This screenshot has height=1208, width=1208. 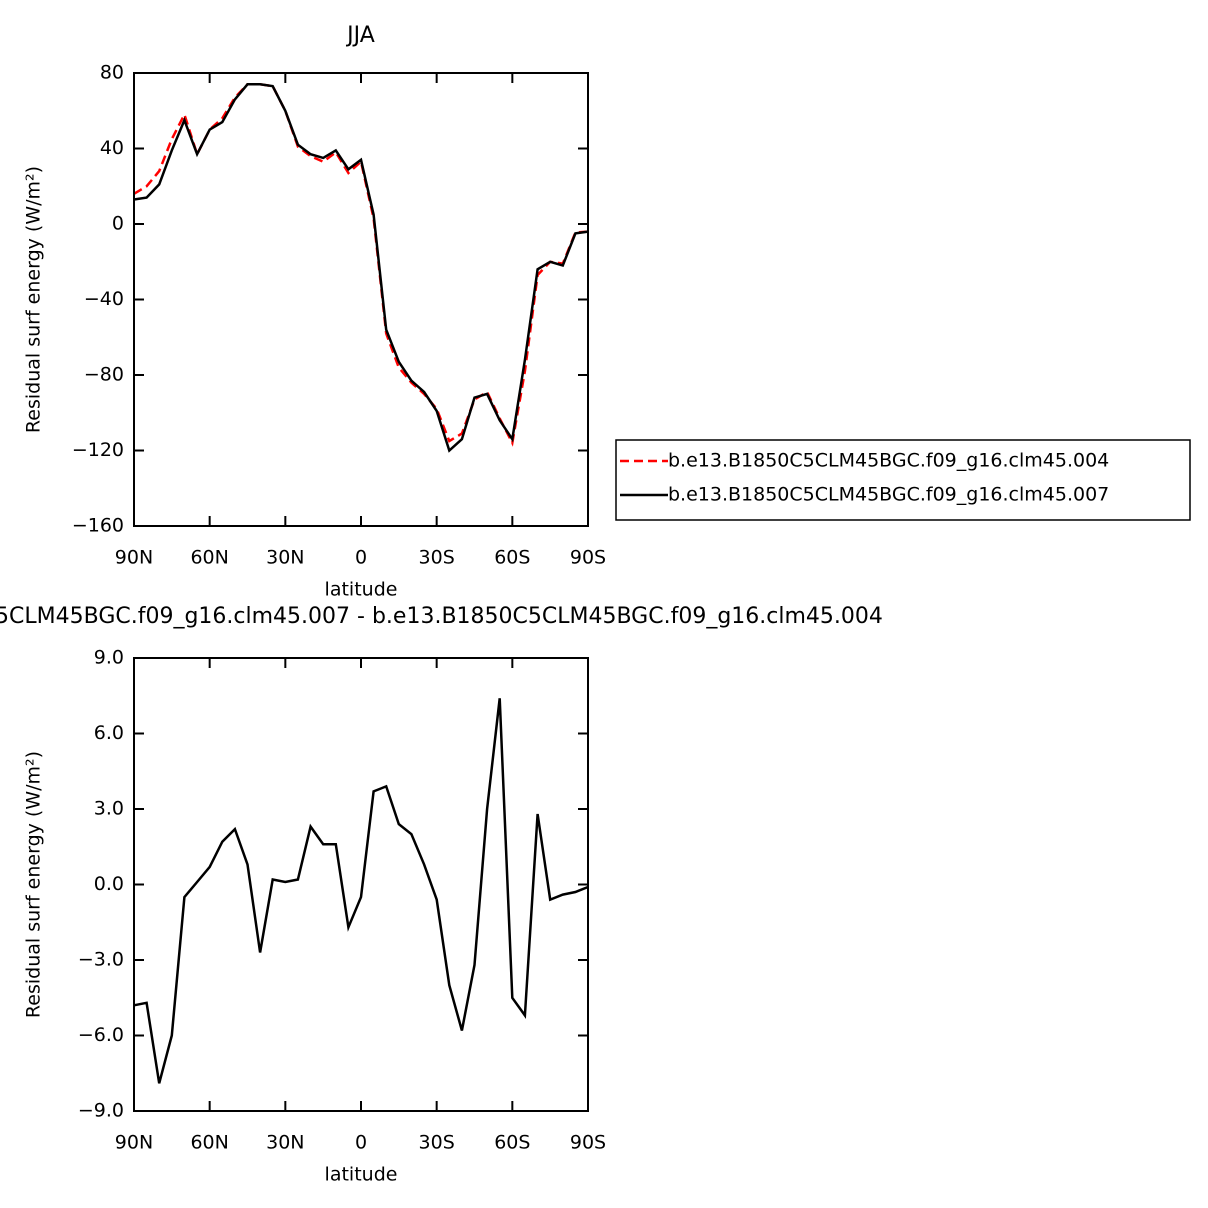 What do you see at coordinates (101, 960) in the screenshot?
I see `y-tick-label: −3.0` at bounding box center [101, 960].